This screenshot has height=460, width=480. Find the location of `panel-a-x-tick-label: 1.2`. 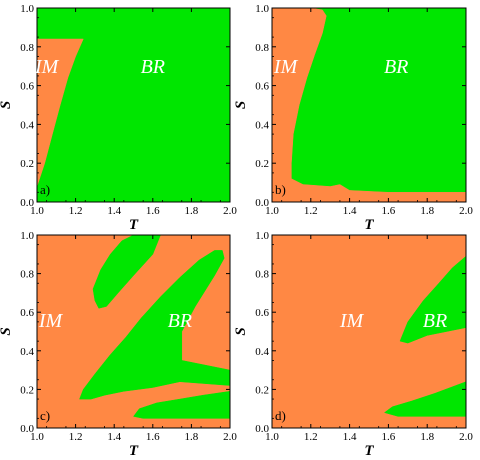

panel-a-x-tick-label: 1.2 is located at coordinates (76, 211).